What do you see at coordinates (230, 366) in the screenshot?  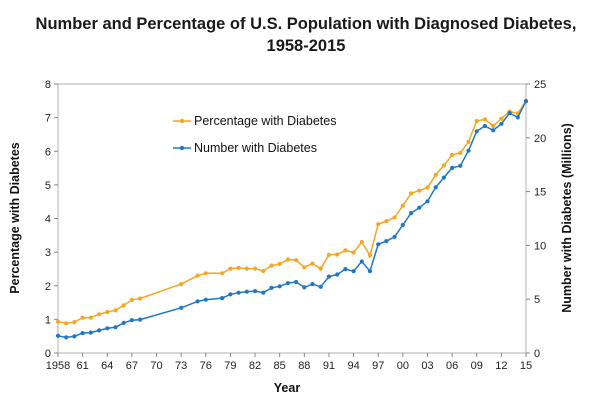 I see `x-tick-label: 79` at bounding box center [230, 366].